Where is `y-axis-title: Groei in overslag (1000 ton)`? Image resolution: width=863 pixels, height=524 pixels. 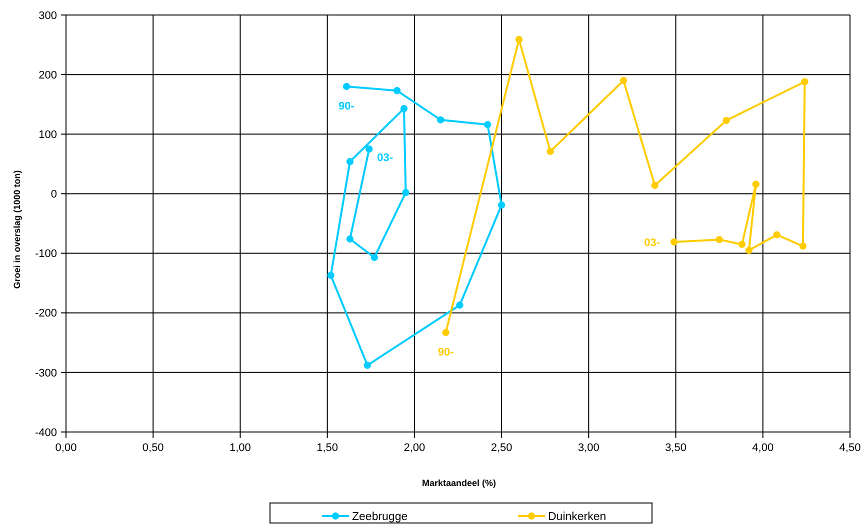
y-axis-title: Groei in overslag (1000 ton) is located at coordinates (17, 229).